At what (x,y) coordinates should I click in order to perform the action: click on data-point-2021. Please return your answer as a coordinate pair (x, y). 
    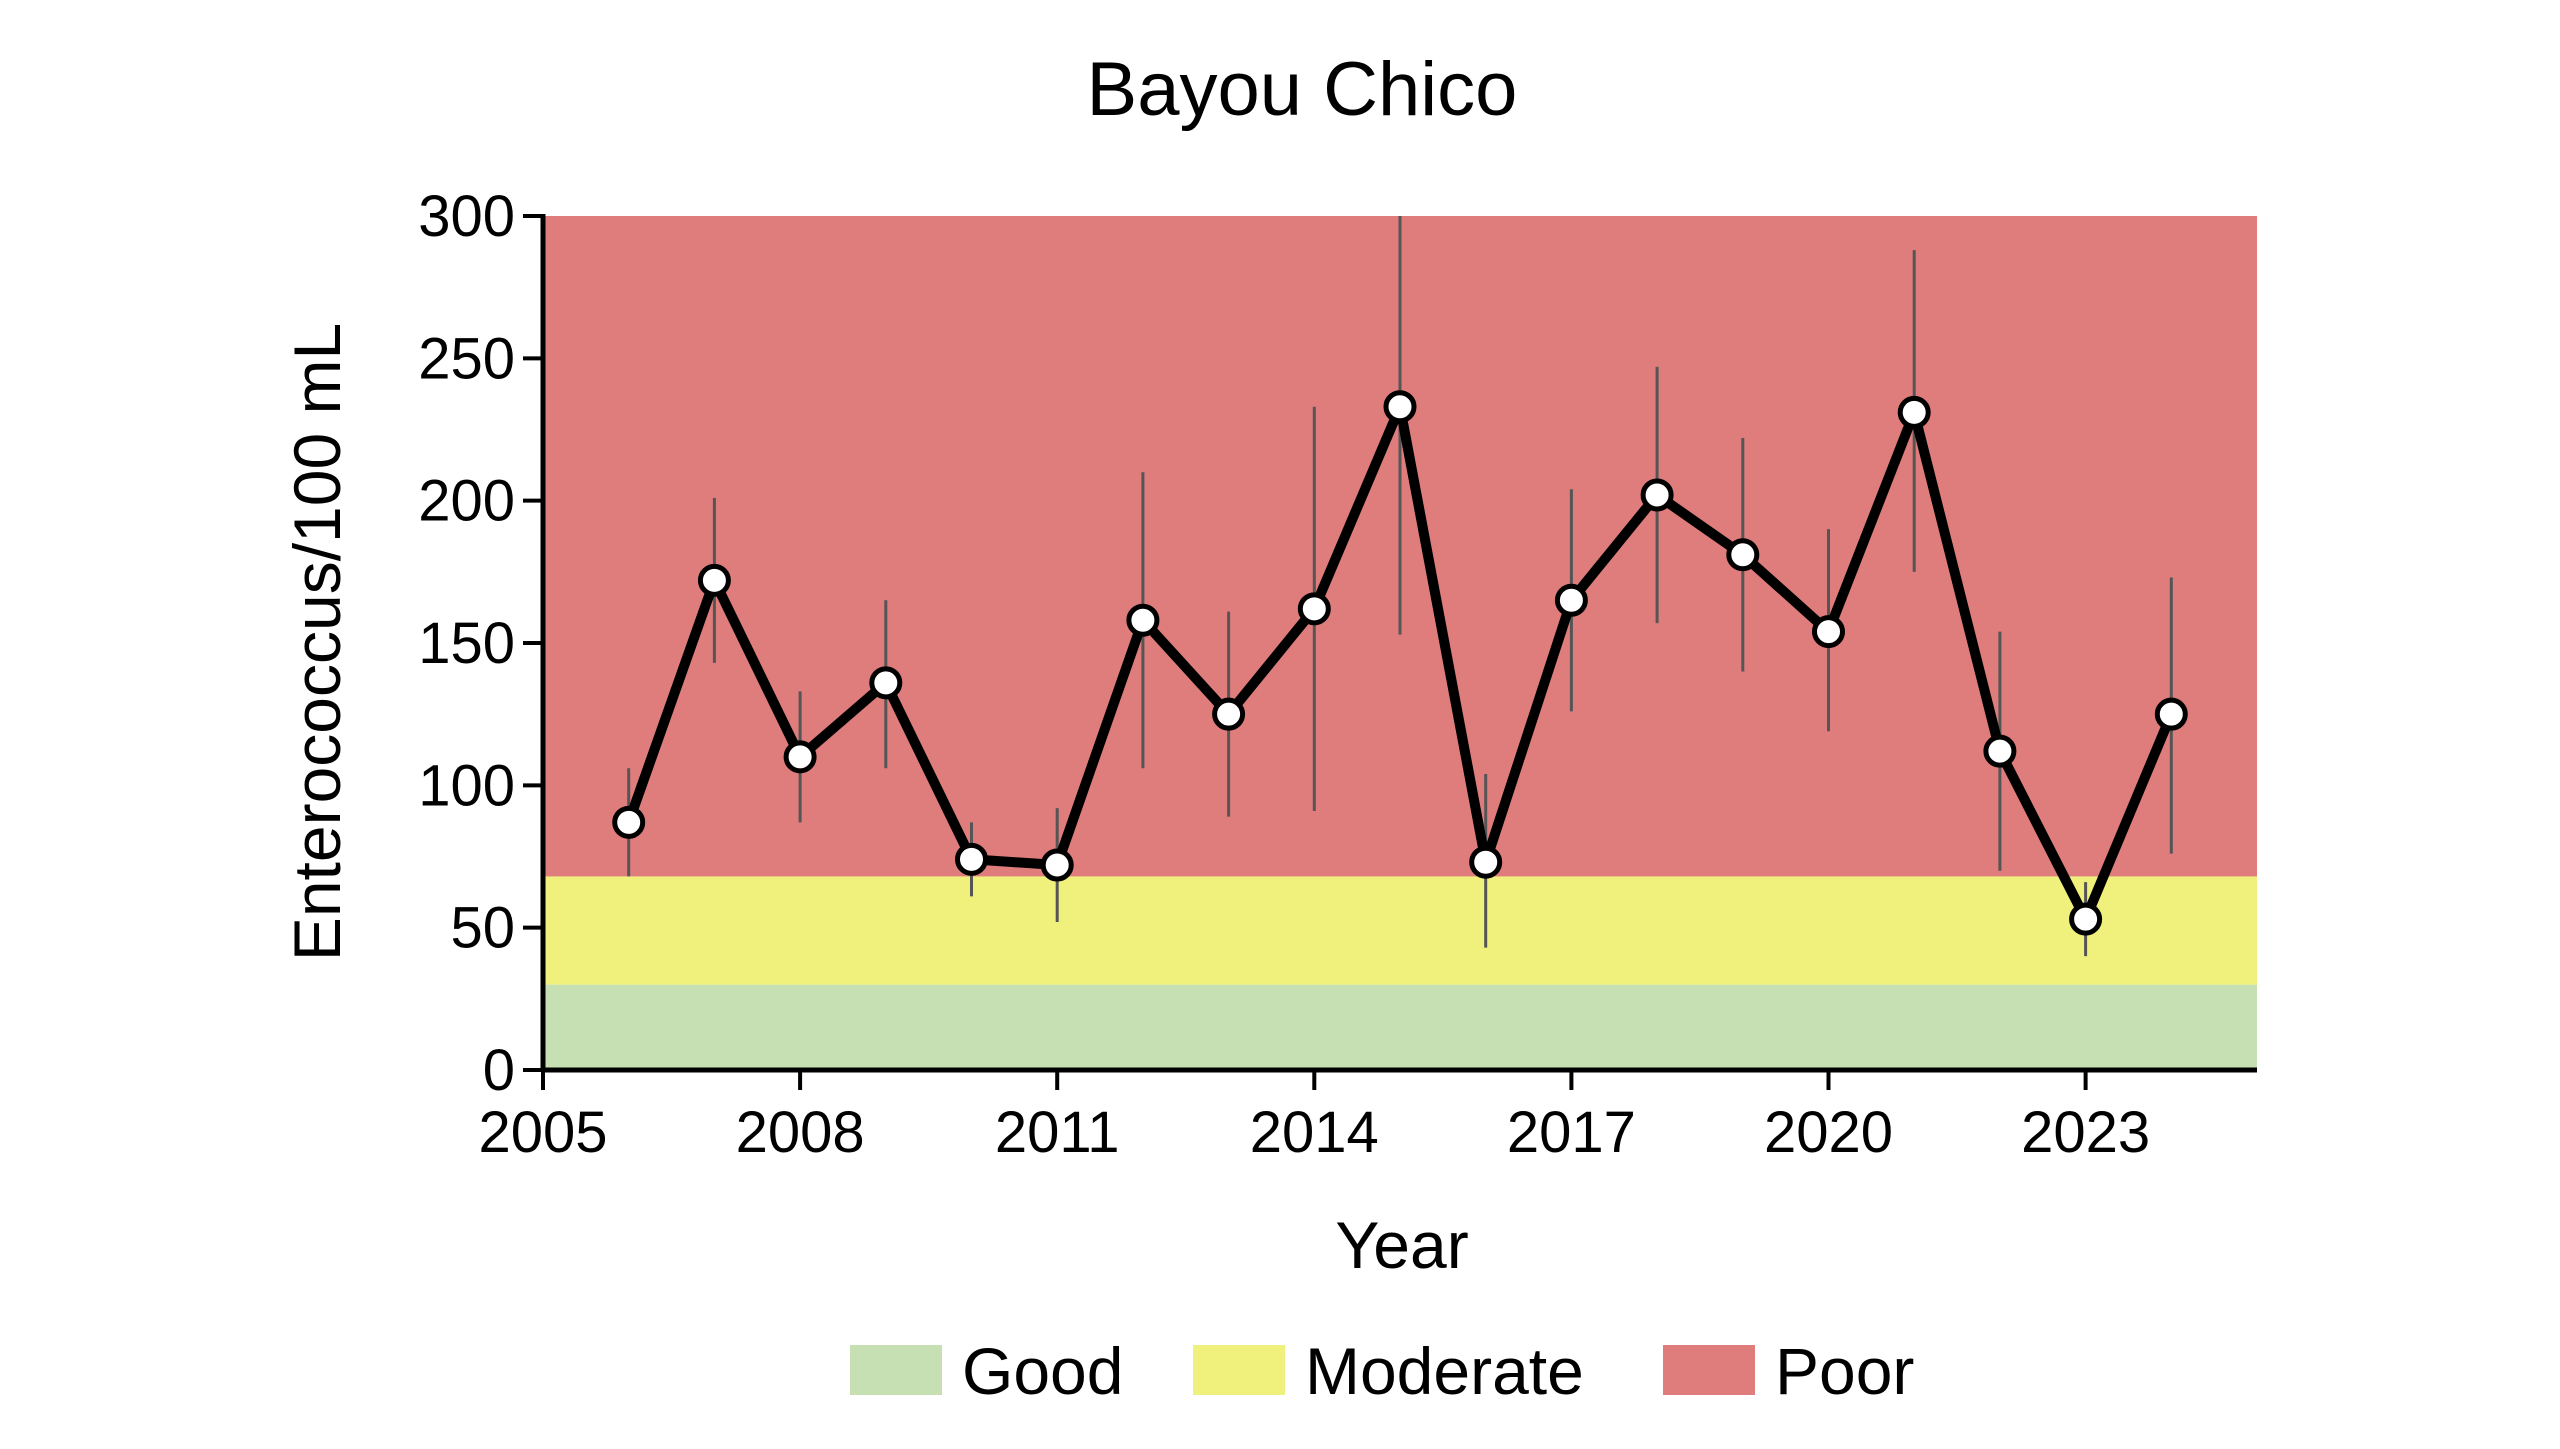
    Looking at the image, I should click on (1914, 412).